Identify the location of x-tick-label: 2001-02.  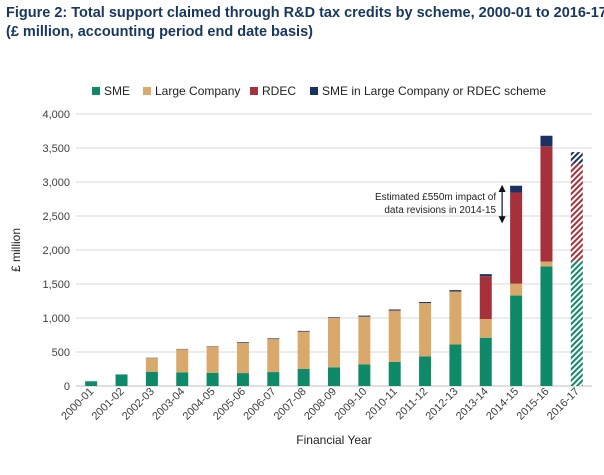
(108, 404).